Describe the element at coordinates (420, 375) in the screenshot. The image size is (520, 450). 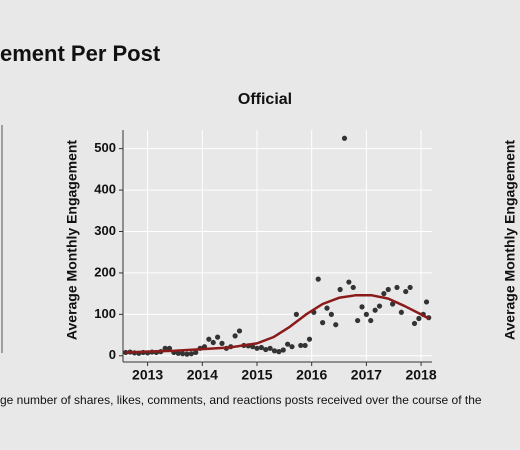
I see `x-tick-label: 2018` at that location.